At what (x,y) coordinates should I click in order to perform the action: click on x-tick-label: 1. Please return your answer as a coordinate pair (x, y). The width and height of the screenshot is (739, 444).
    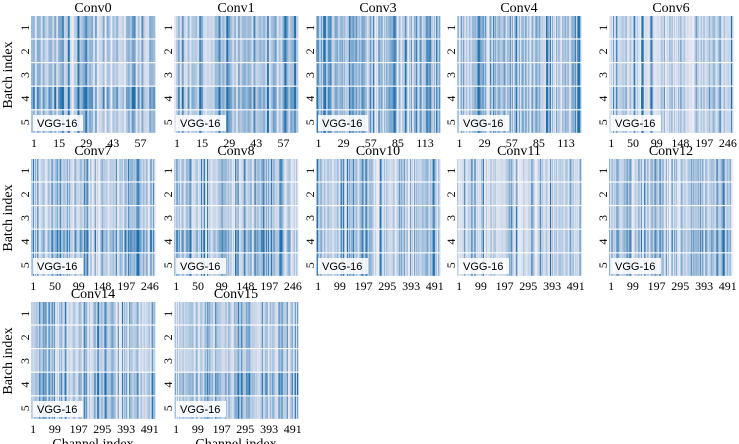
    Looking at the image, I should click on (176, 286).